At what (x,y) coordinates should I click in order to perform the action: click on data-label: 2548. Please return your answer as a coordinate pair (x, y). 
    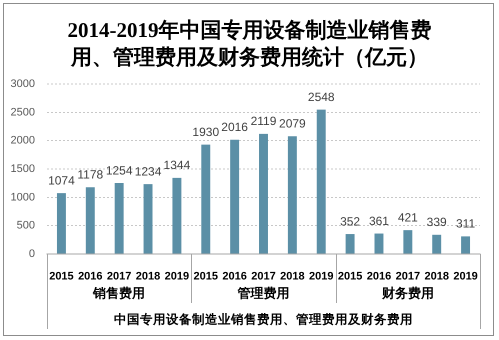
    Looking at the image, I should click on (321, 97).